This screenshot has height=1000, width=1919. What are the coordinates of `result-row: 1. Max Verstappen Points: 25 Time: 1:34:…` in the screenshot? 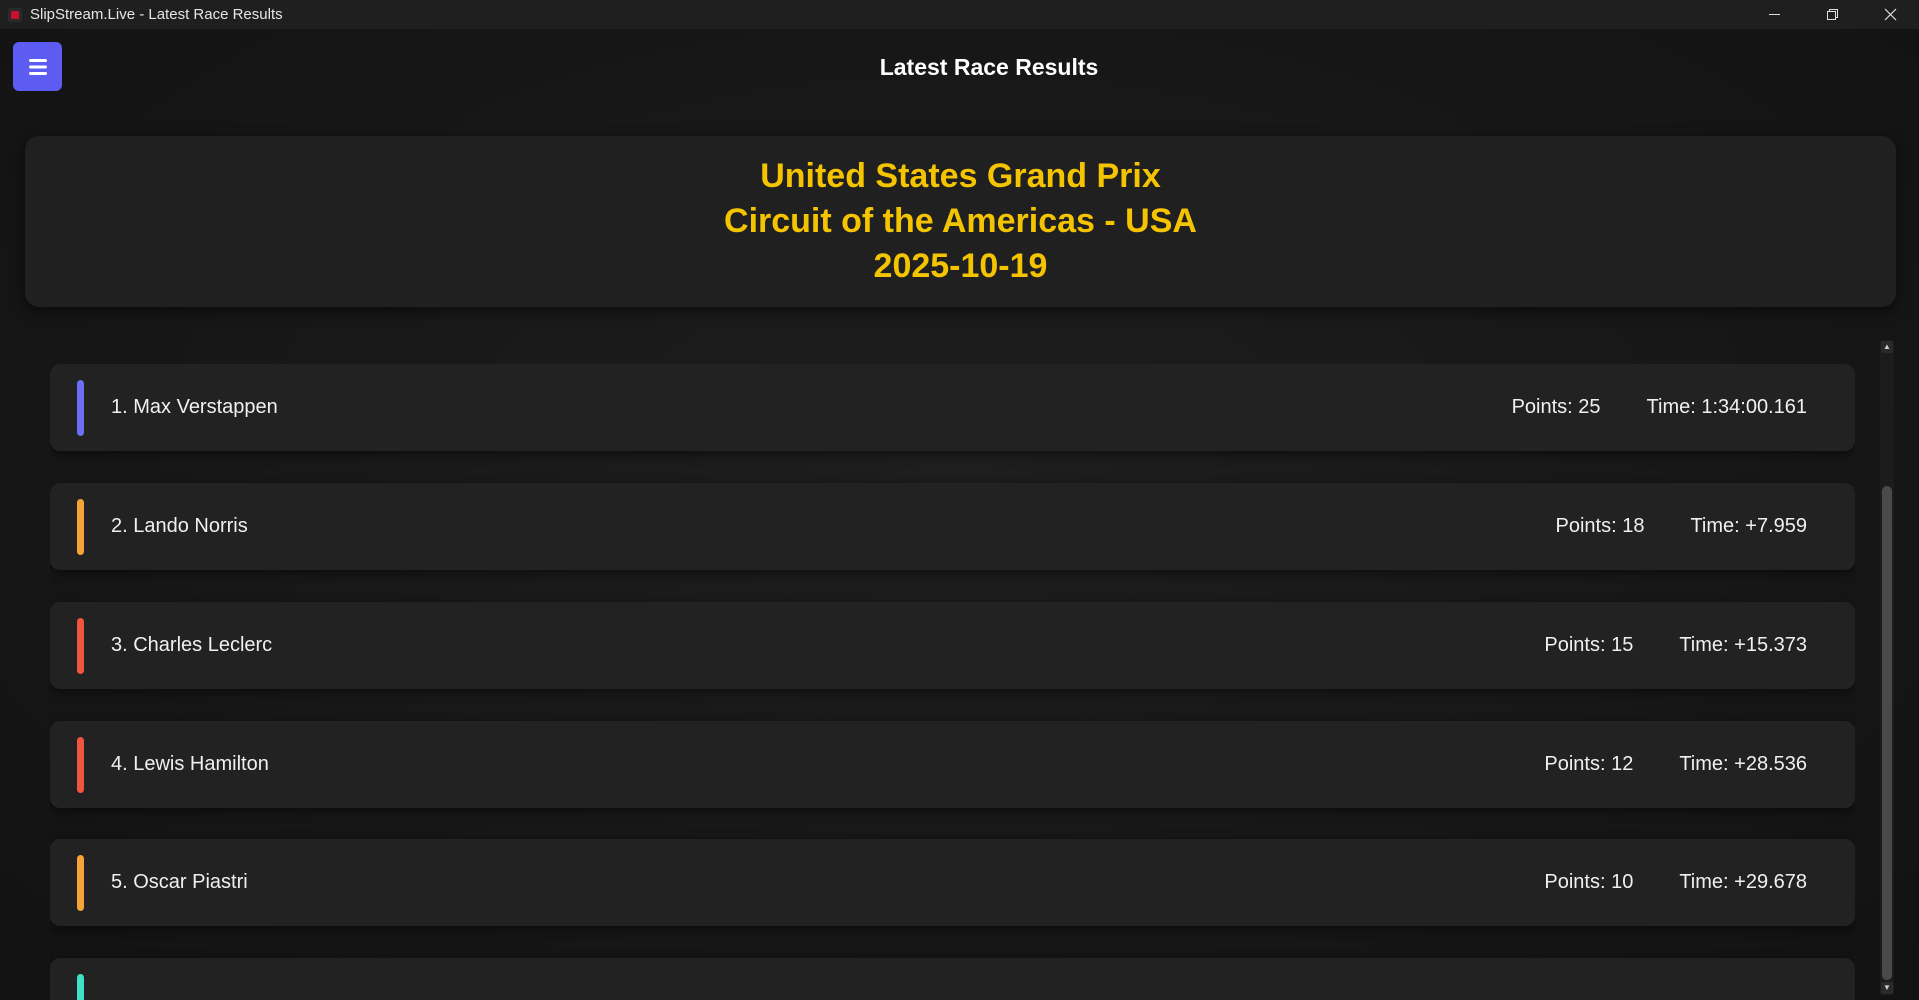 It's located at (952, 407).